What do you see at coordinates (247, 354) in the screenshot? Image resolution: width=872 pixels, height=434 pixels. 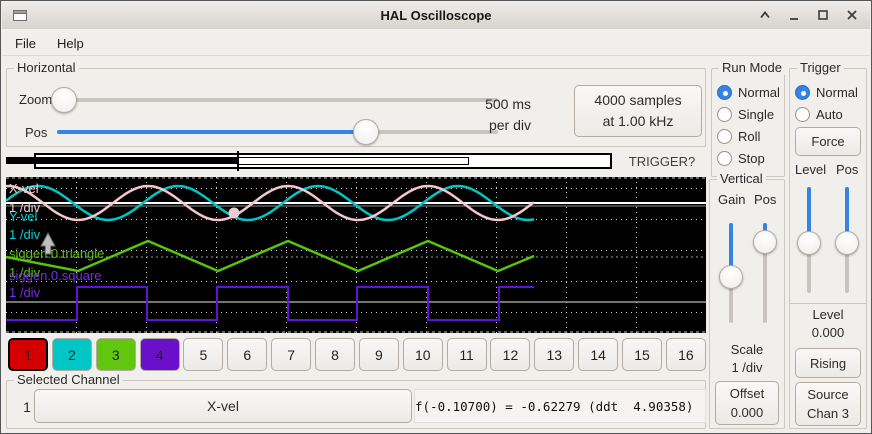 I see `channel-button-6: 6` at bounding box center [247, 354].